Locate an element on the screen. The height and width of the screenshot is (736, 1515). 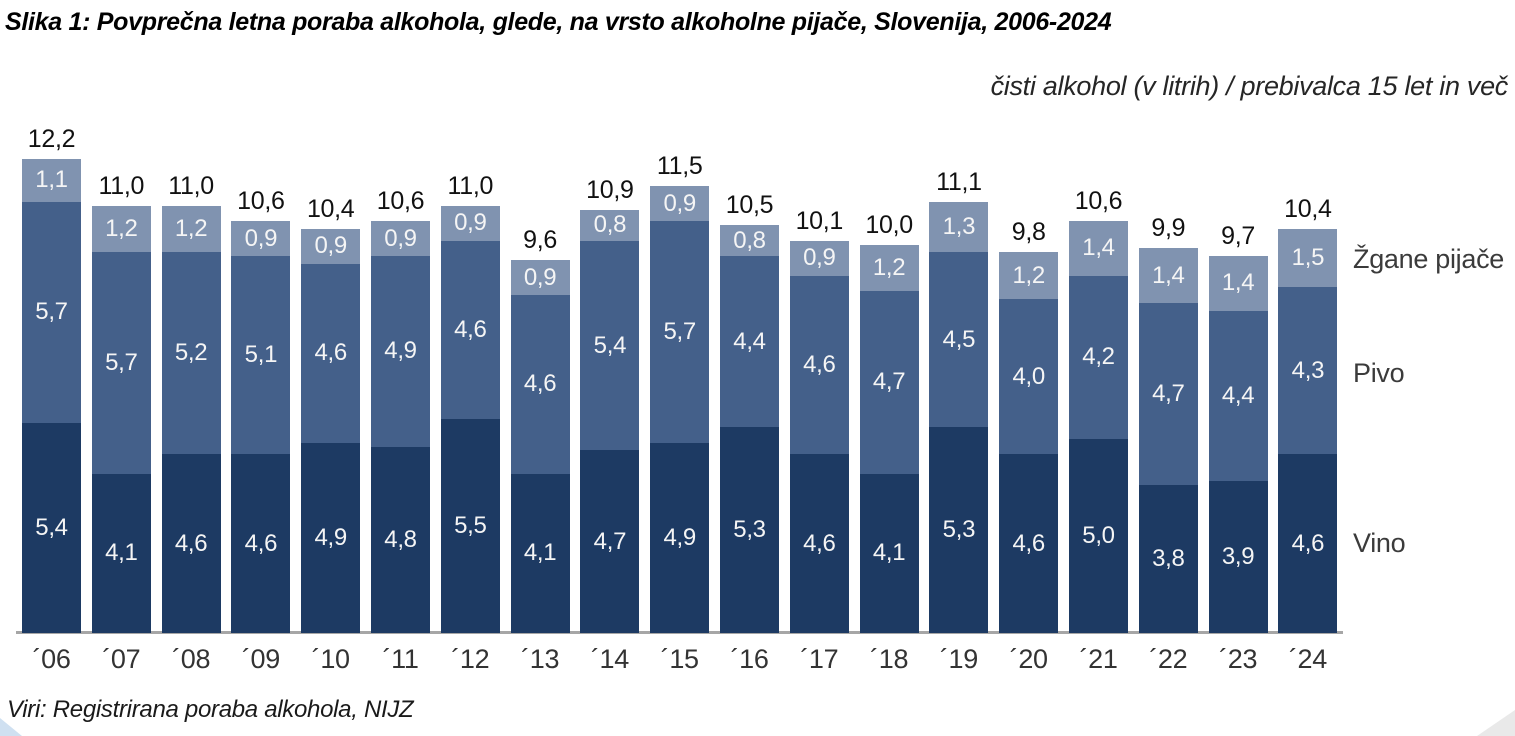
bar-segment-vino: 5,4 is located at coordinates (51, 528).